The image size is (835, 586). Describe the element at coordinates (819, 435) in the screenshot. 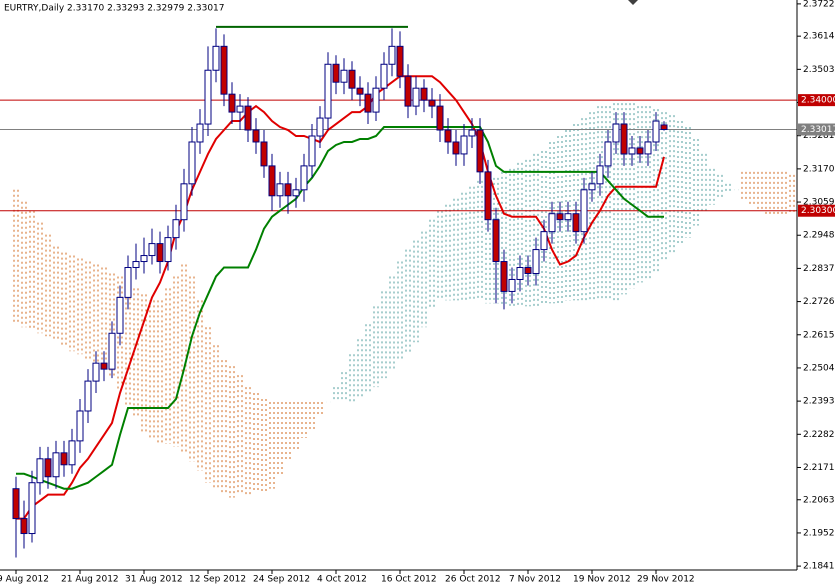

I see `y-tick-label: 2.22820` at that location.